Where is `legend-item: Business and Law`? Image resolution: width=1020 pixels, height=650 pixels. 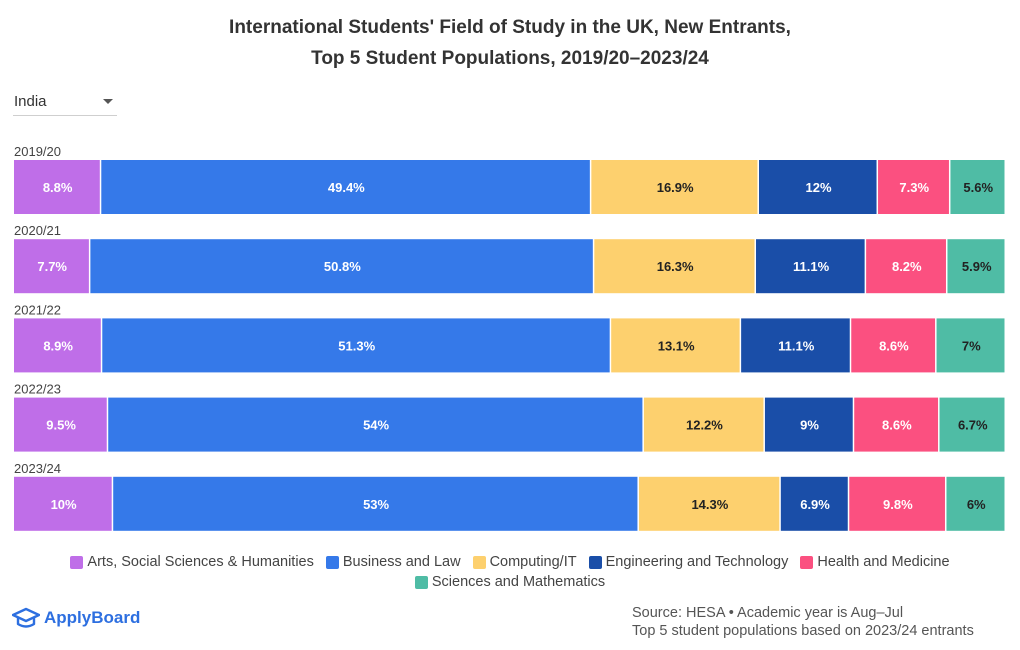
legend-item: Business and Law is located at coordinates (393, 562).